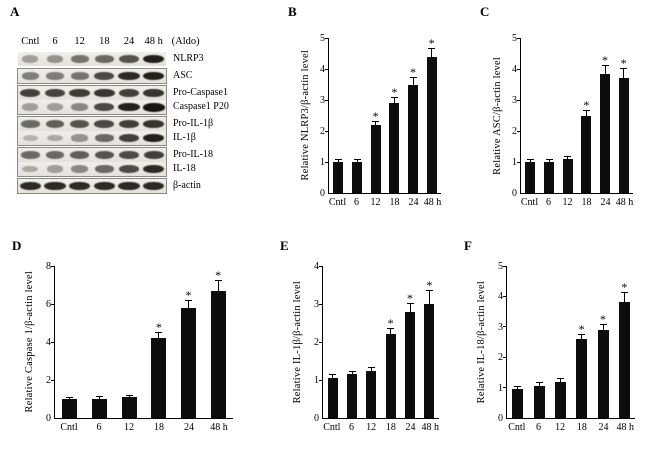  I want to click on y-tick-label: 6, so click(48, 304).